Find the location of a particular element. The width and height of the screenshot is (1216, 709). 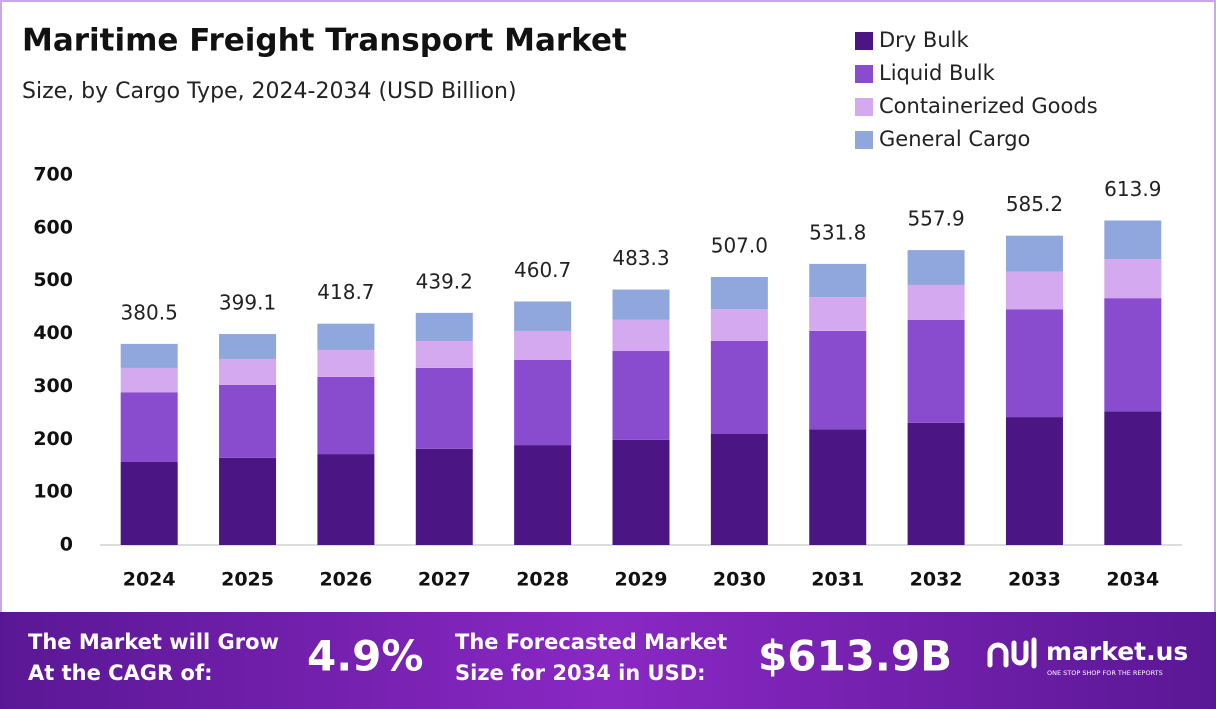

x-tick-label: 2025 is located at coordinates (247, 580).